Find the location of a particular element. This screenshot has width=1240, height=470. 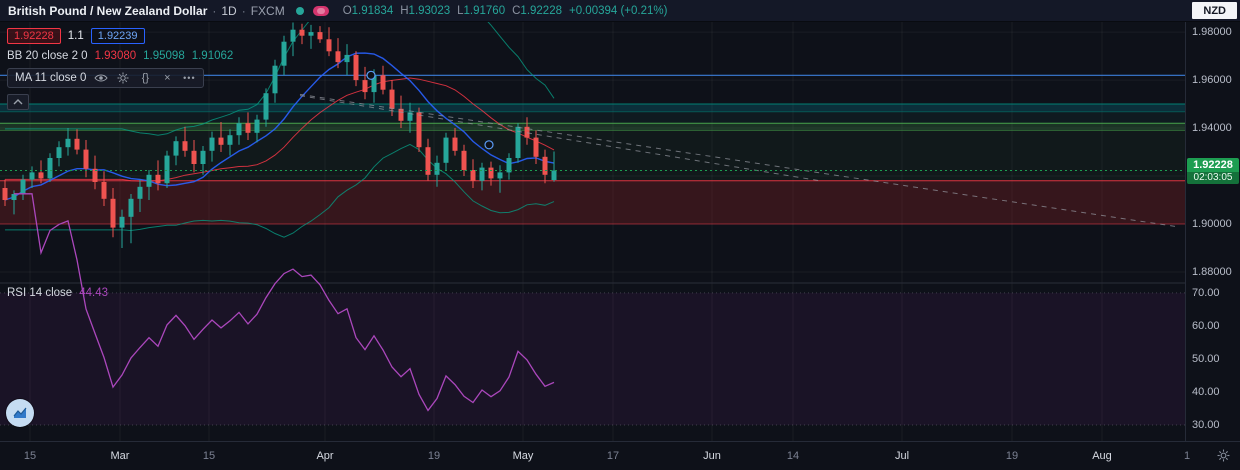

bb-indicator-label: BB 20 close 2 0 is located at coordinates (47, 56).